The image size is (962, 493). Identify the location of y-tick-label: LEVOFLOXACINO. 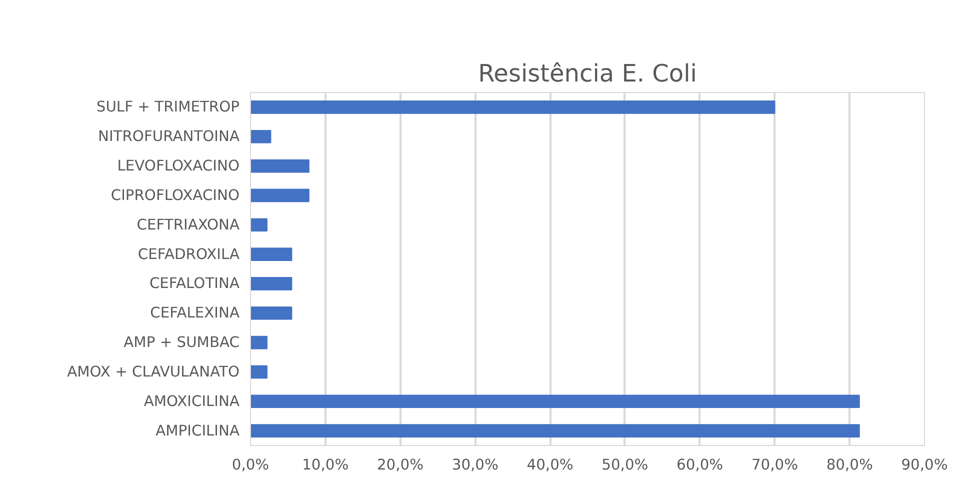
(178, 166).